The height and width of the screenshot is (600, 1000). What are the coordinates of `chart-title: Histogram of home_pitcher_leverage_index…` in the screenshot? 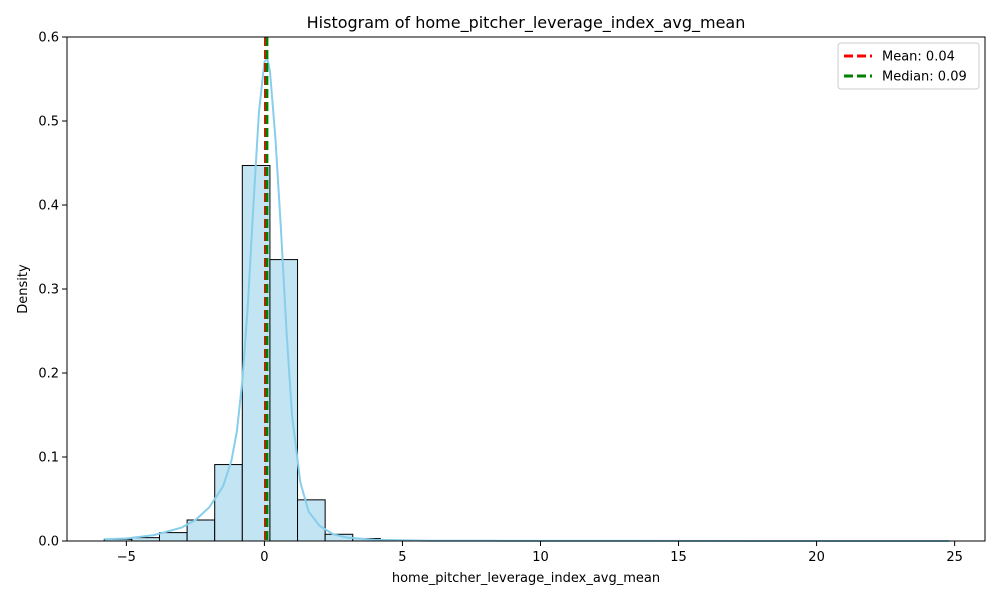 It's located at (526, 23).